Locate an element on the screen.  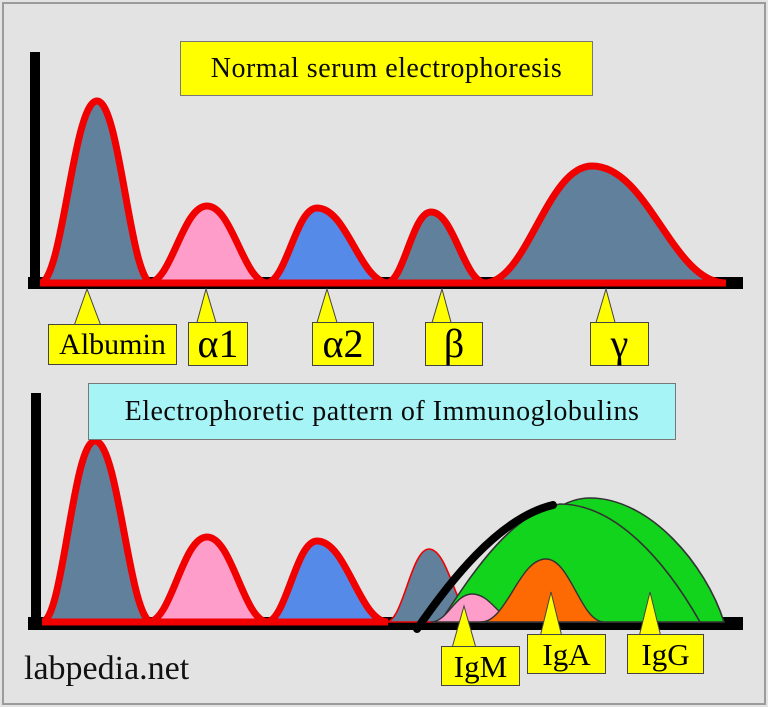
gamma-label: γ is located at coordinates (619, 344).